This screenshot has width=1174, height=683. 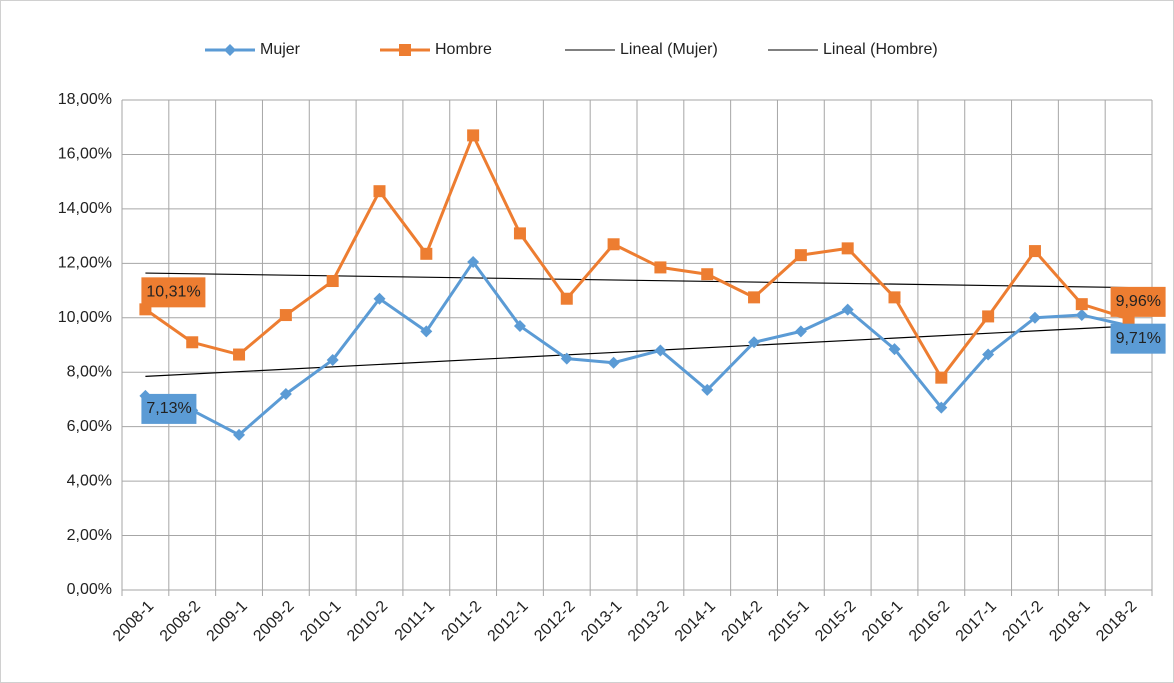 What do you see at coordinates (85, 263) in the screenshot?
I see `y-tick-label: 12,00%` at bounding box center [85, 263].